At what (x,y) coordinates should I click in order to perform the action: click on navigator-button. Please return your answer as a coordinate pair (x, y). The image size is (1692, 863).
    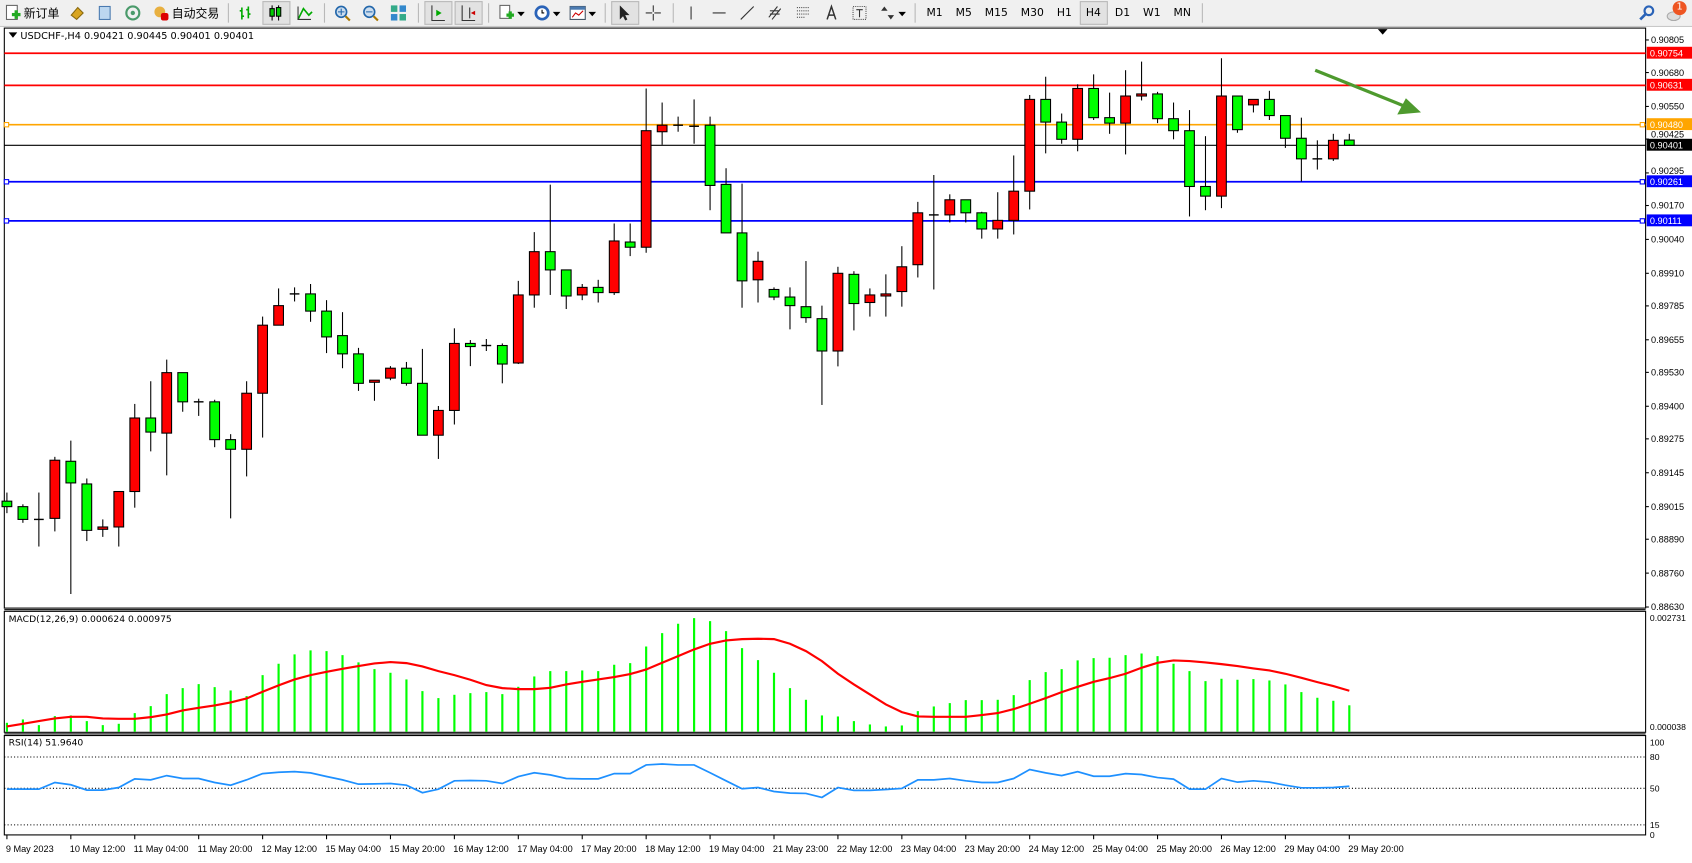
    Looking at the image, I should click on (78, 13).